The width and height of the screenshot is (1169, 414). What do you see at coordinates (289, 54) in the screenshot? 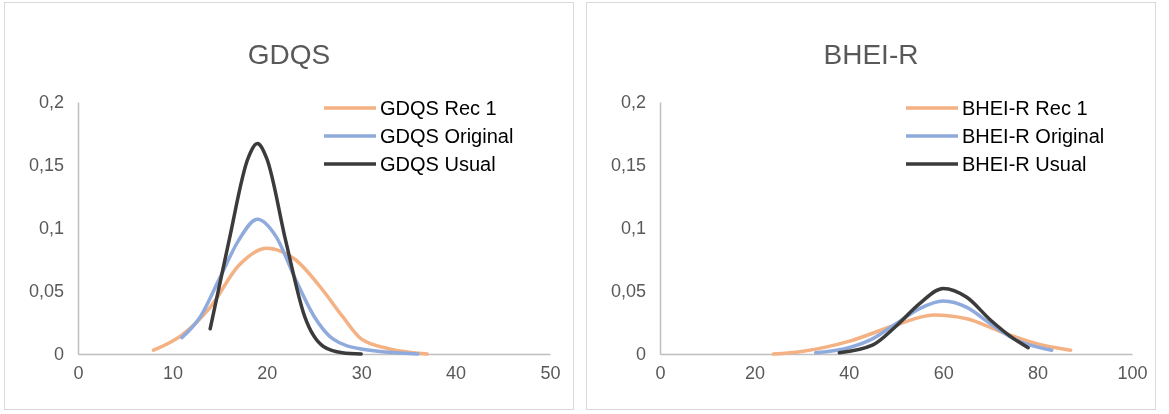
I see `chart-title: GDQS` at bounding box center [289, 54].